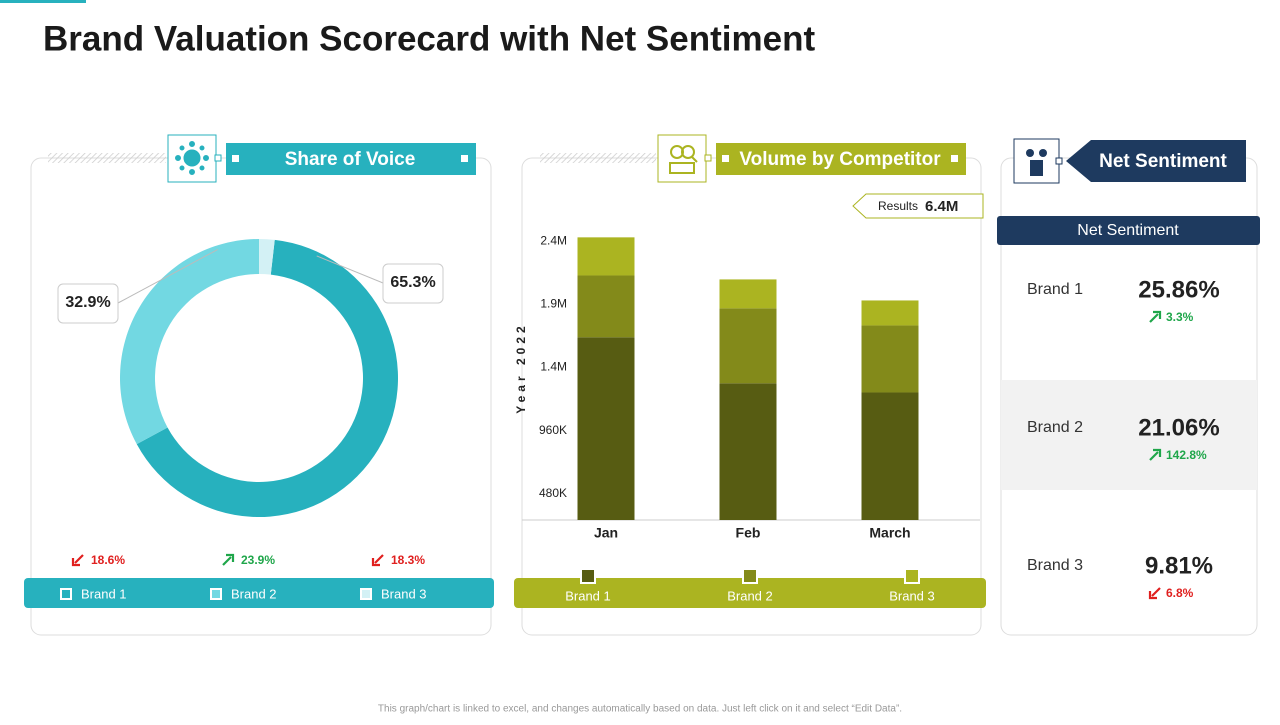 This screenshot has width=1280, height=725. Describe the element at coordinates (1163, 161) in the screenshot. I see `panel-title: Net Sentiment` at that location.